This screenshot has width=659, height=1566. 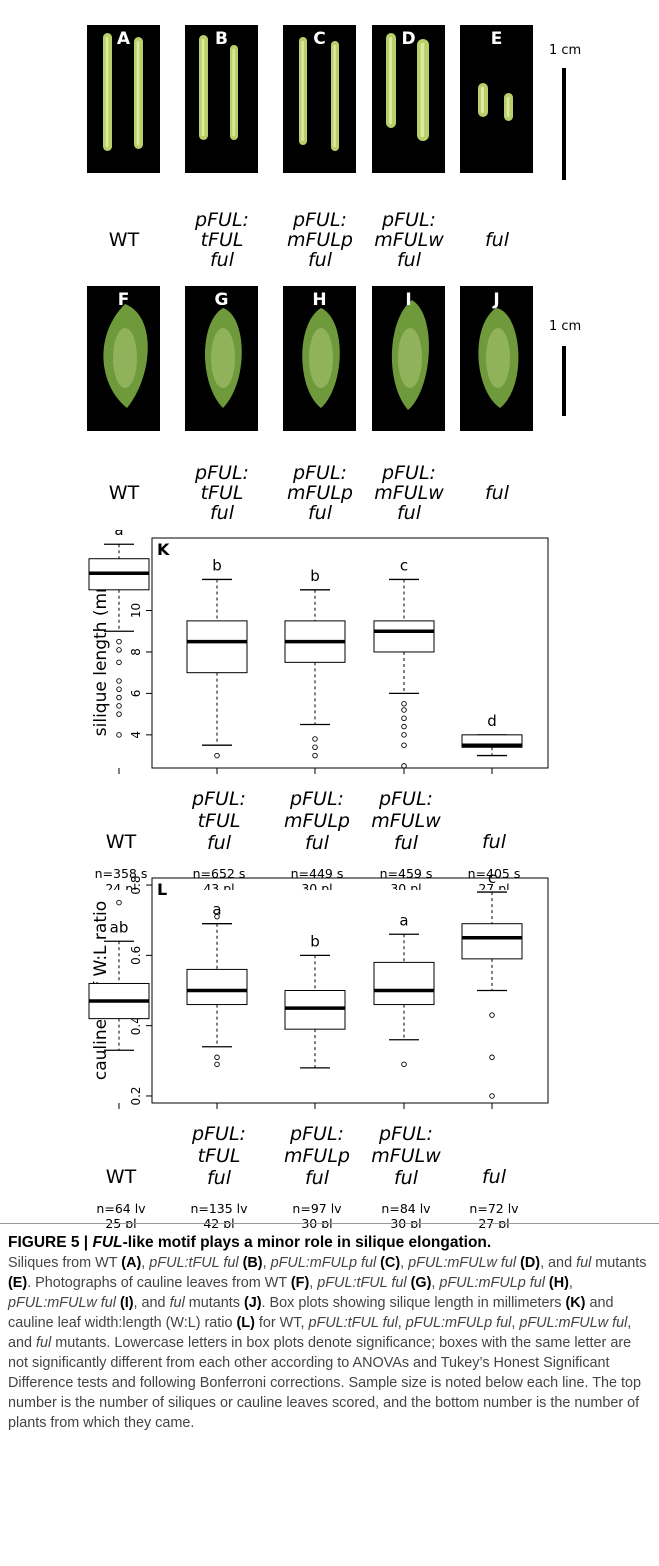 What do you see at coordinates (492, 878) in the screenshot?
I see `significance-letter: c` at bounding box center [492, 878].